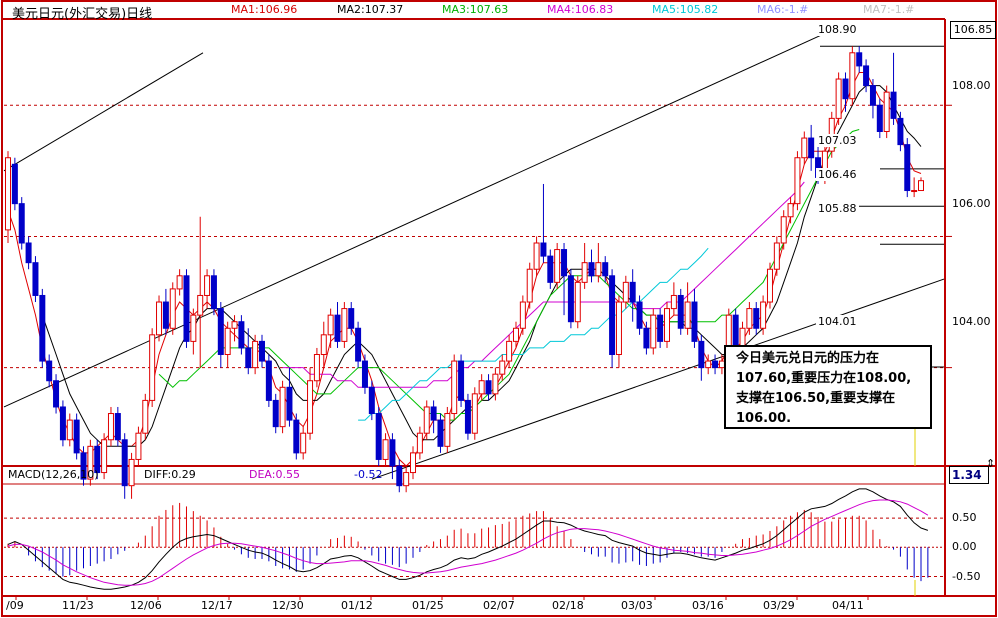 The height and width of the screenshot is (618, 998). I want to click on indicator-box: 1.34, so click(969, 475).